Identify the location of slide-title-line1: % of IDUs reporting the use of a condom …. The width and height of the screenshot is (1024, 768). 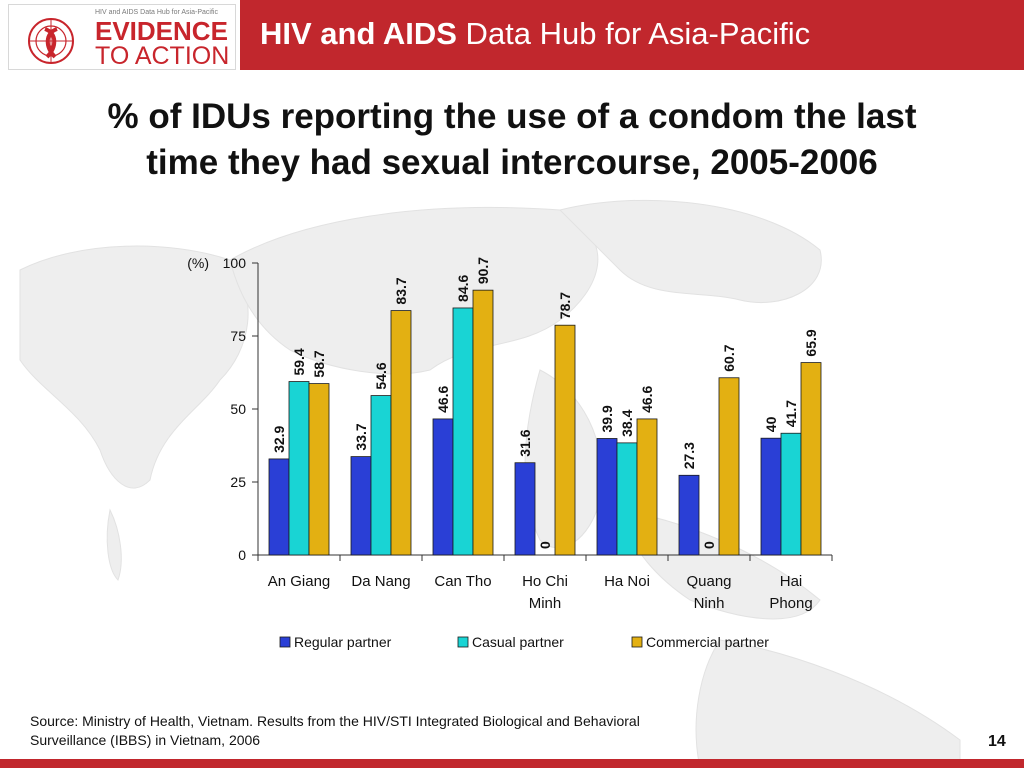
(512, 116).